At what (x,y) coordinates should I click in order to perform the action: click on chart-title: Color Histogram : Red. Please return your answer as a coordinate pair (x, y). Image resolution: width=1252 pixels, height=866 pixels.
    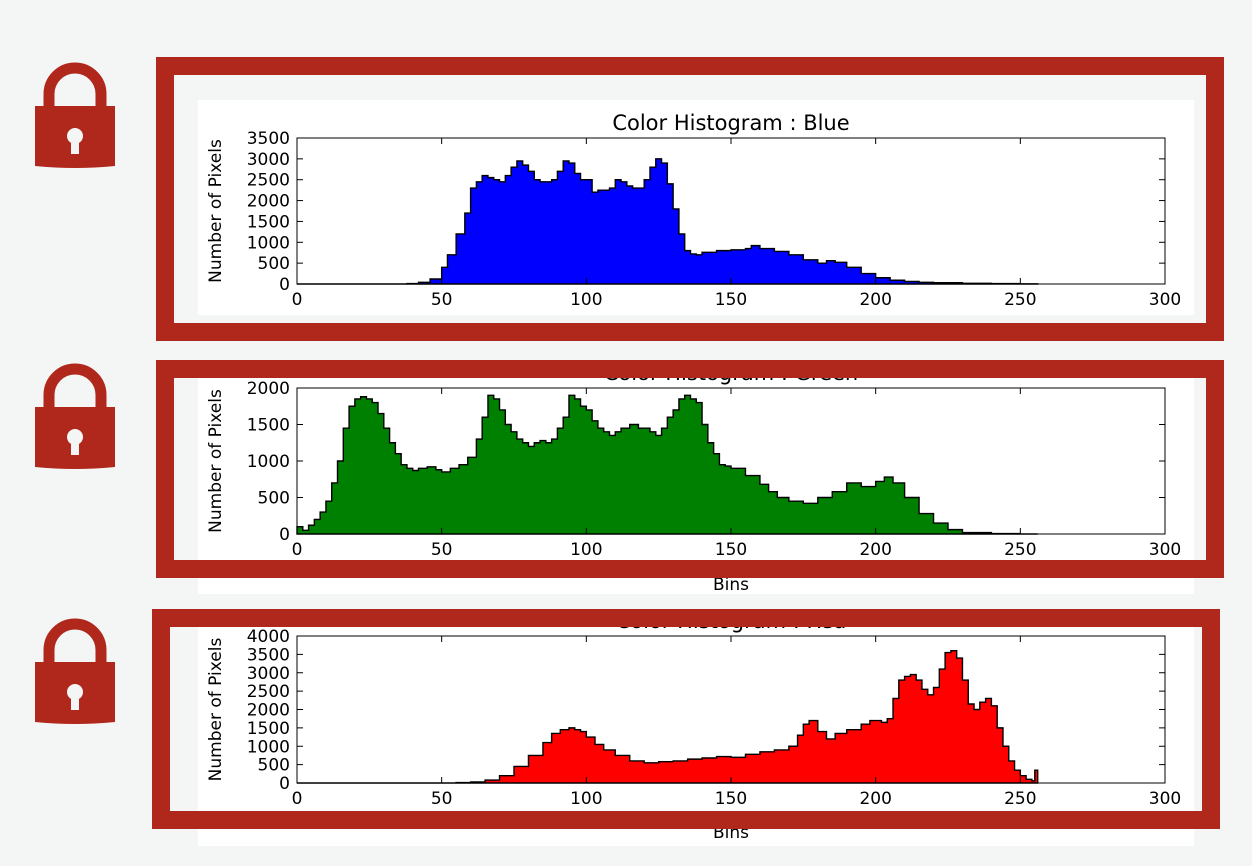
    Looking at the image, I should click on (731, 621).